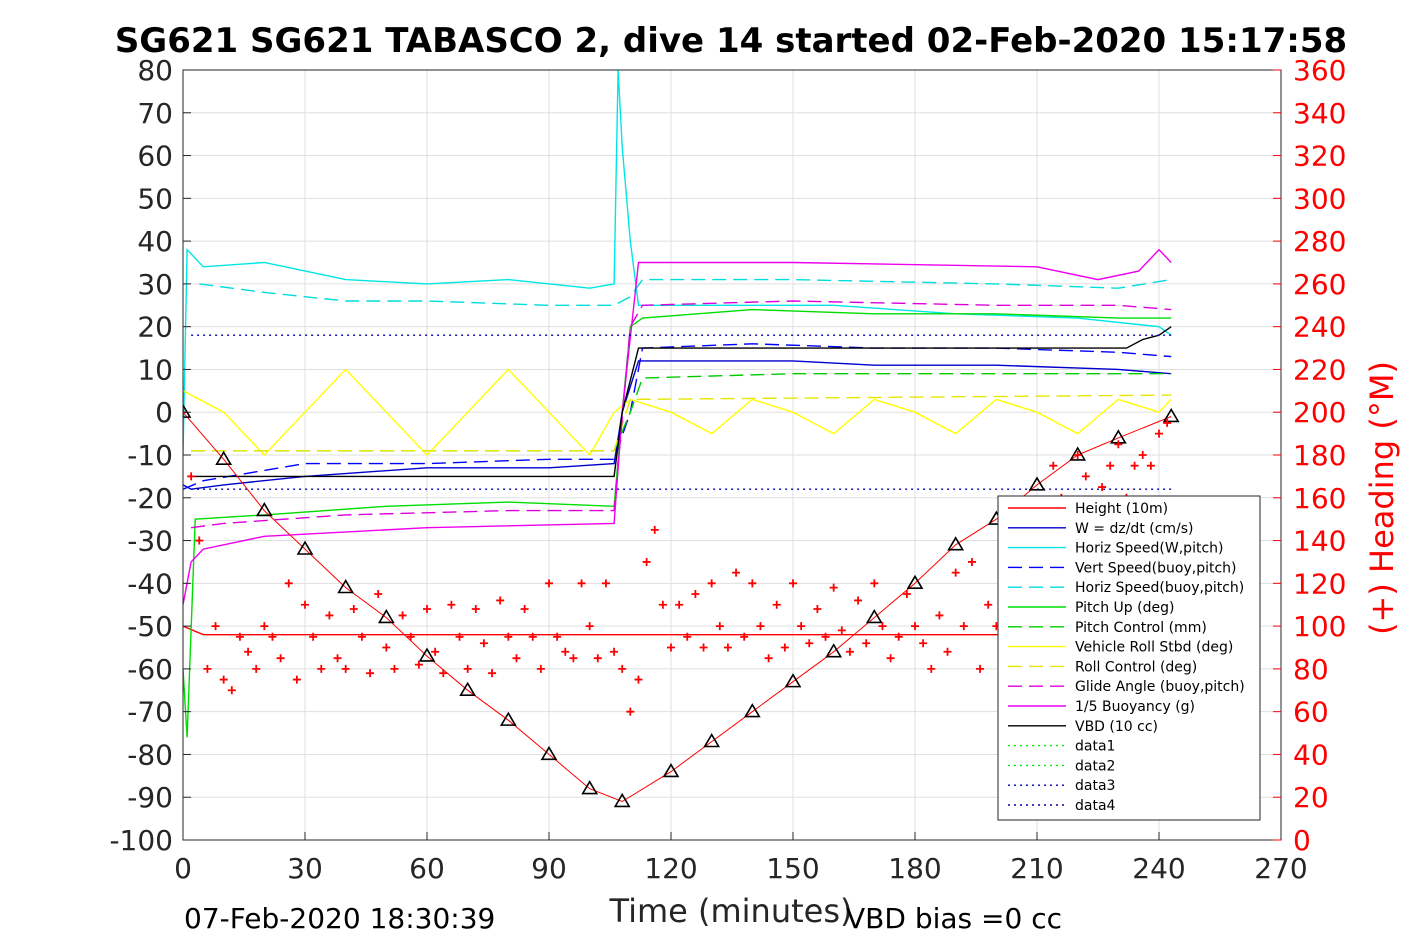 The width and height of the screenshot is (1417, 945). Describe the element at coordinates (792, 868) in the screenshot. I see `x-tick-label: 150` at that location.